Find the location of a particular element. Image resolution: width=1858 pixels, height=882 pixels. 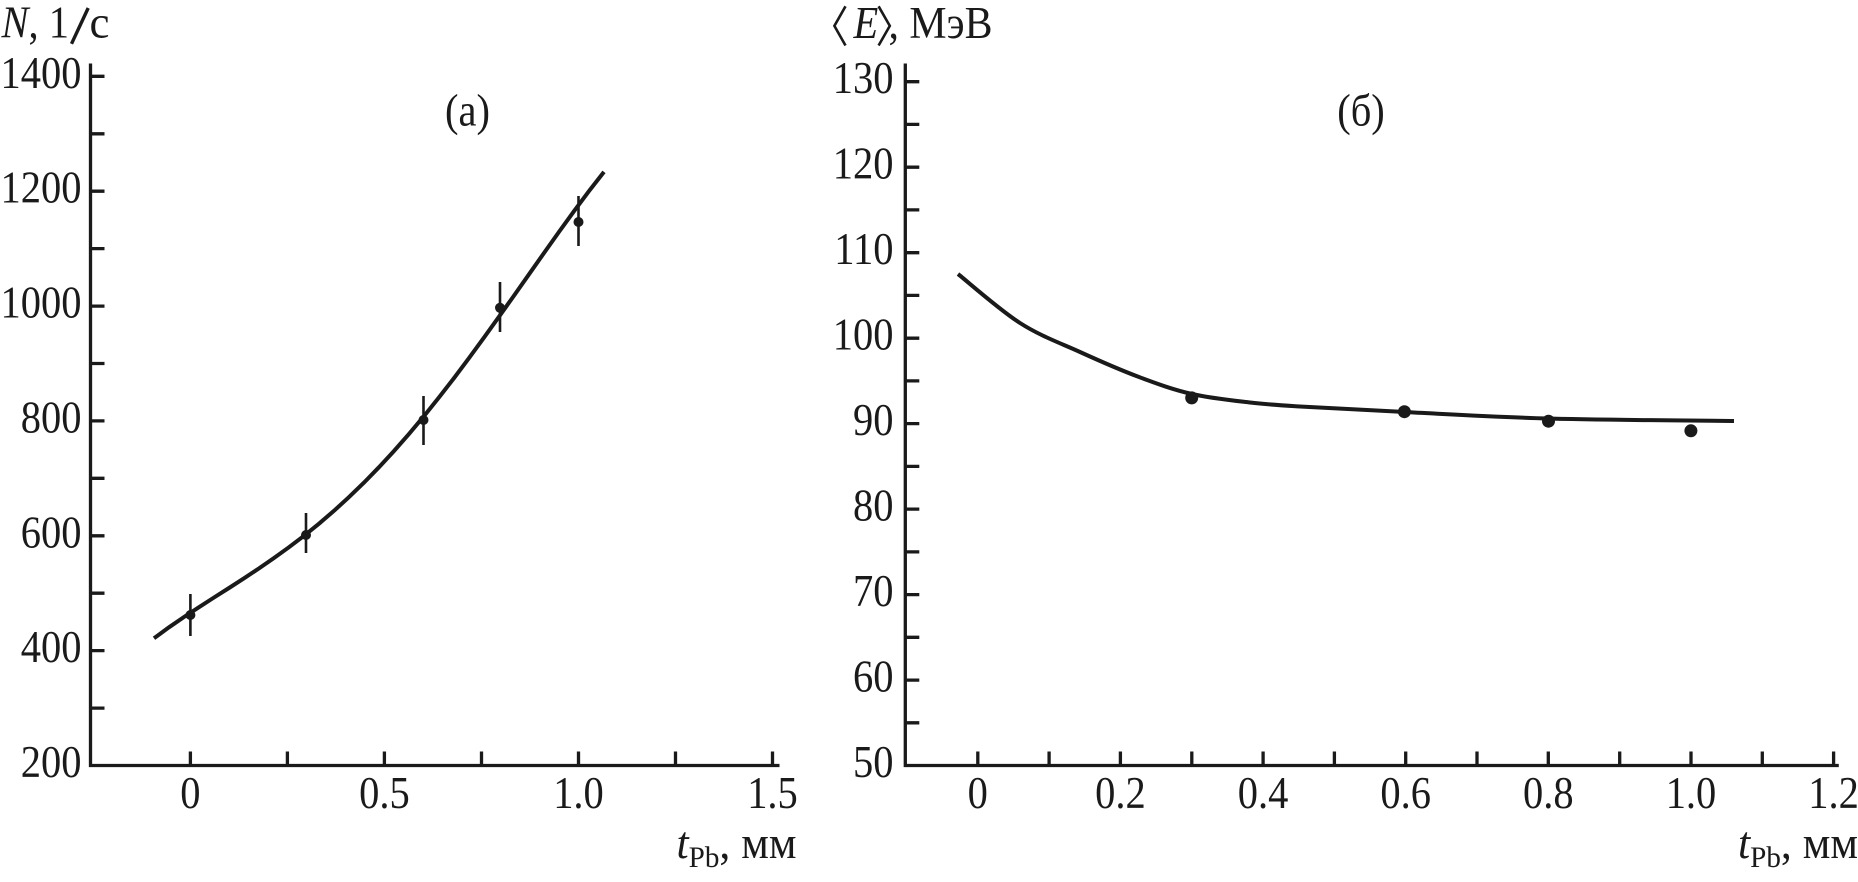

svg-text: 0.4 is located at coordinates (1263, 793).